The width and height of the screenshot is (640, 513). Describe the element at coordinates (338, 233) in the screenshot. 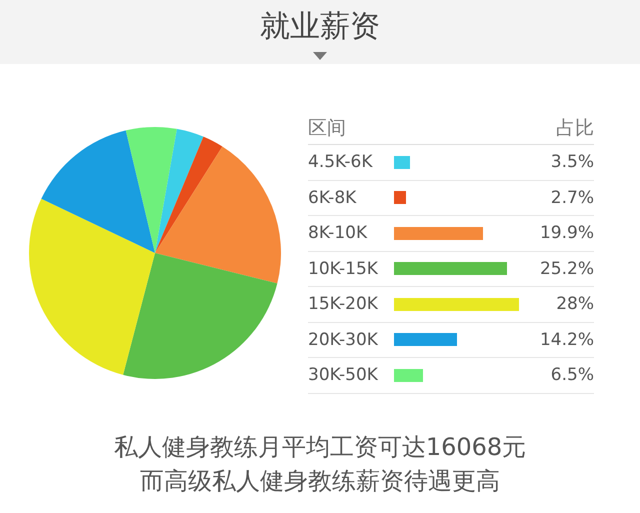

I see `legend-label: 8K-10K` at that location.